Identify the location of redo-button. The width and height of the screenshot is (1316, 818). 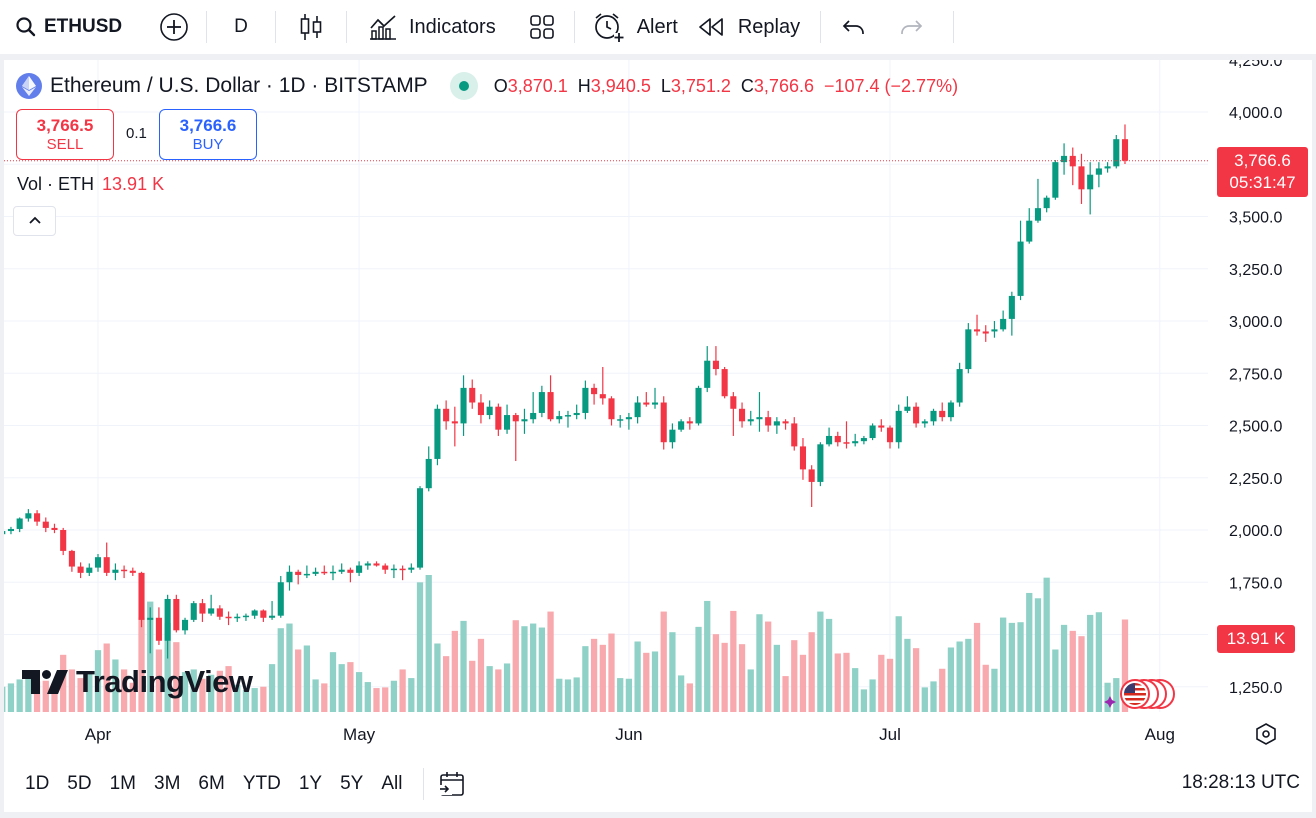
(911, 27).